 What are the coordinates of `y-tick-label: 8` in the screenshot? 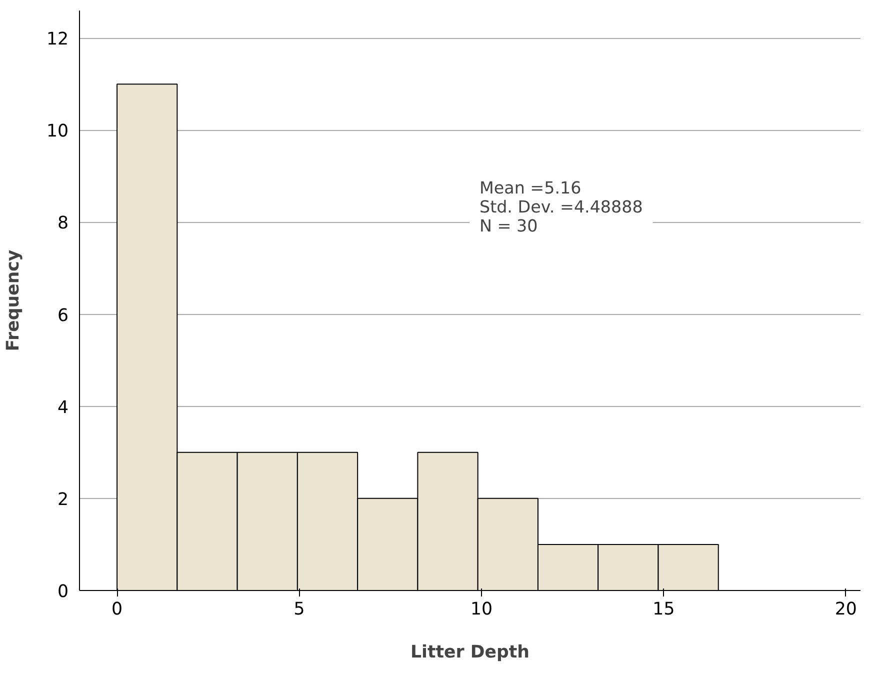 It's located at (63, 224).